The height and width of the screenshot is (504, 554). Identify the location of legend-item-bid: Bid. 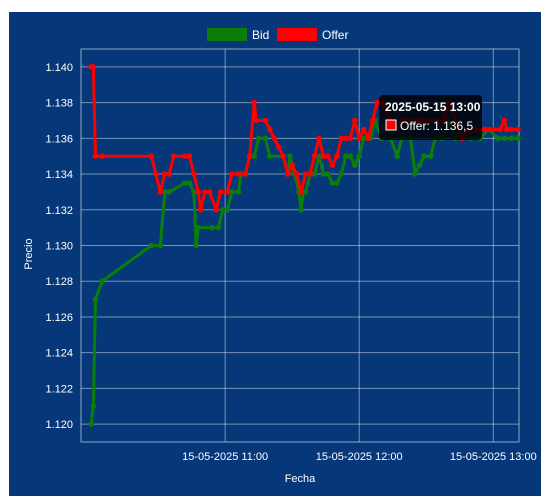
(238, 35).